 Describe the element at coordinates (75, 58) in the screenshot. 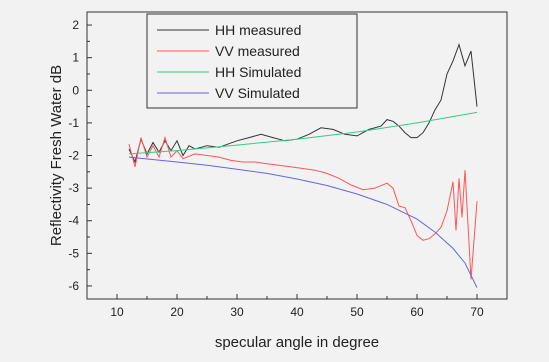

I see `y-tick-label: 1` at that location.